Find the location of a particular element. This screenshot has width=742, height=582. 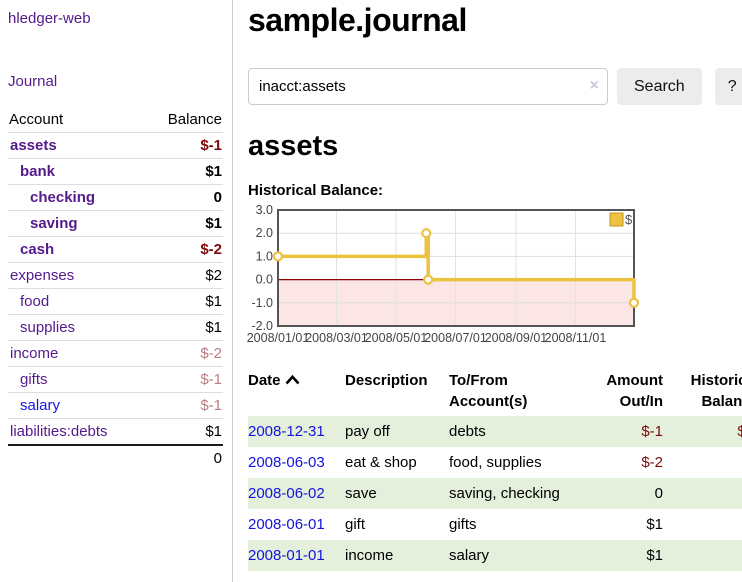

search-form: × Search ? is located at coordinates (495, 86).